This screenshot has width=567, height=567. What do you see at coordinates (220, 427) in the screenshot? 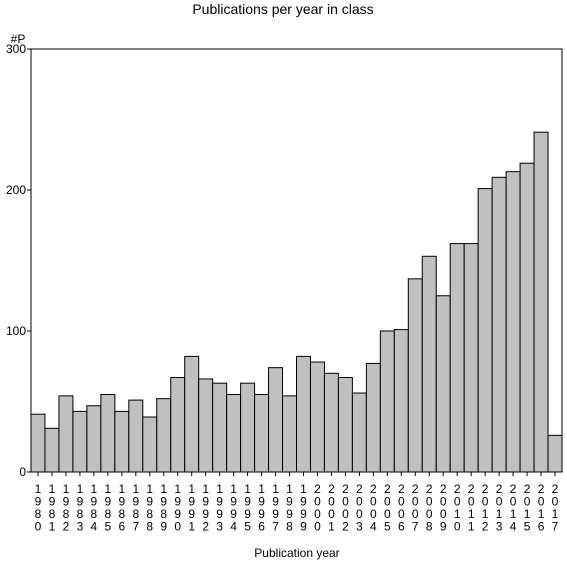
I see `bar-1993` at bounding box center [220, 427].